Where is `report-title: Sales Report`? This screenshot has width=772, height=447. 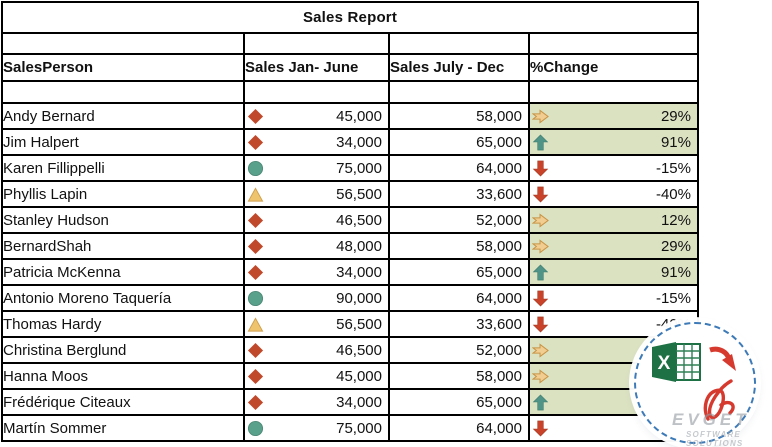 report-title: Sales Report is located at coordinates (350, 17).